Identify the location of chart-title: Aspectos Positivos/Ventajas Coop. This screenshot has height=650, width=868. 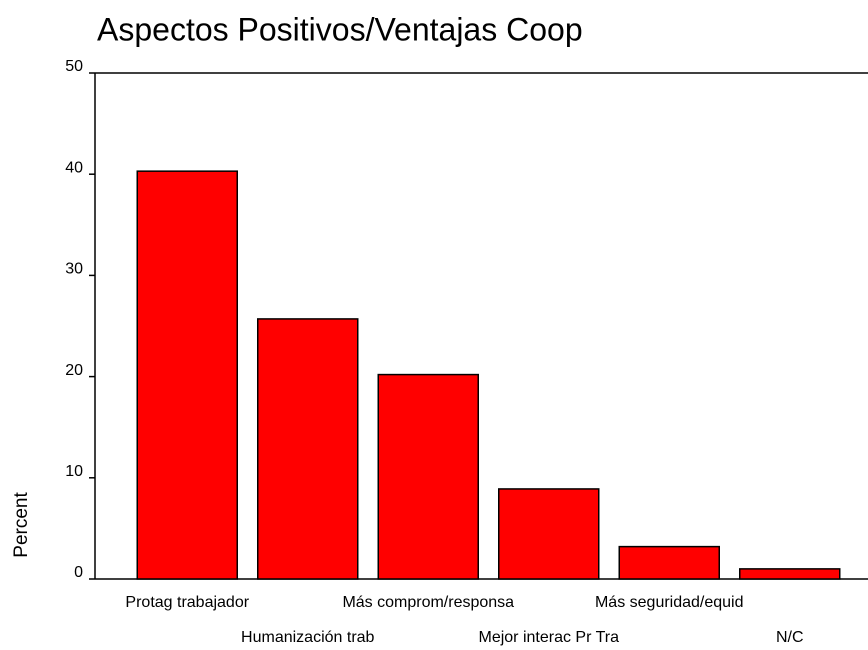
(340, 29).